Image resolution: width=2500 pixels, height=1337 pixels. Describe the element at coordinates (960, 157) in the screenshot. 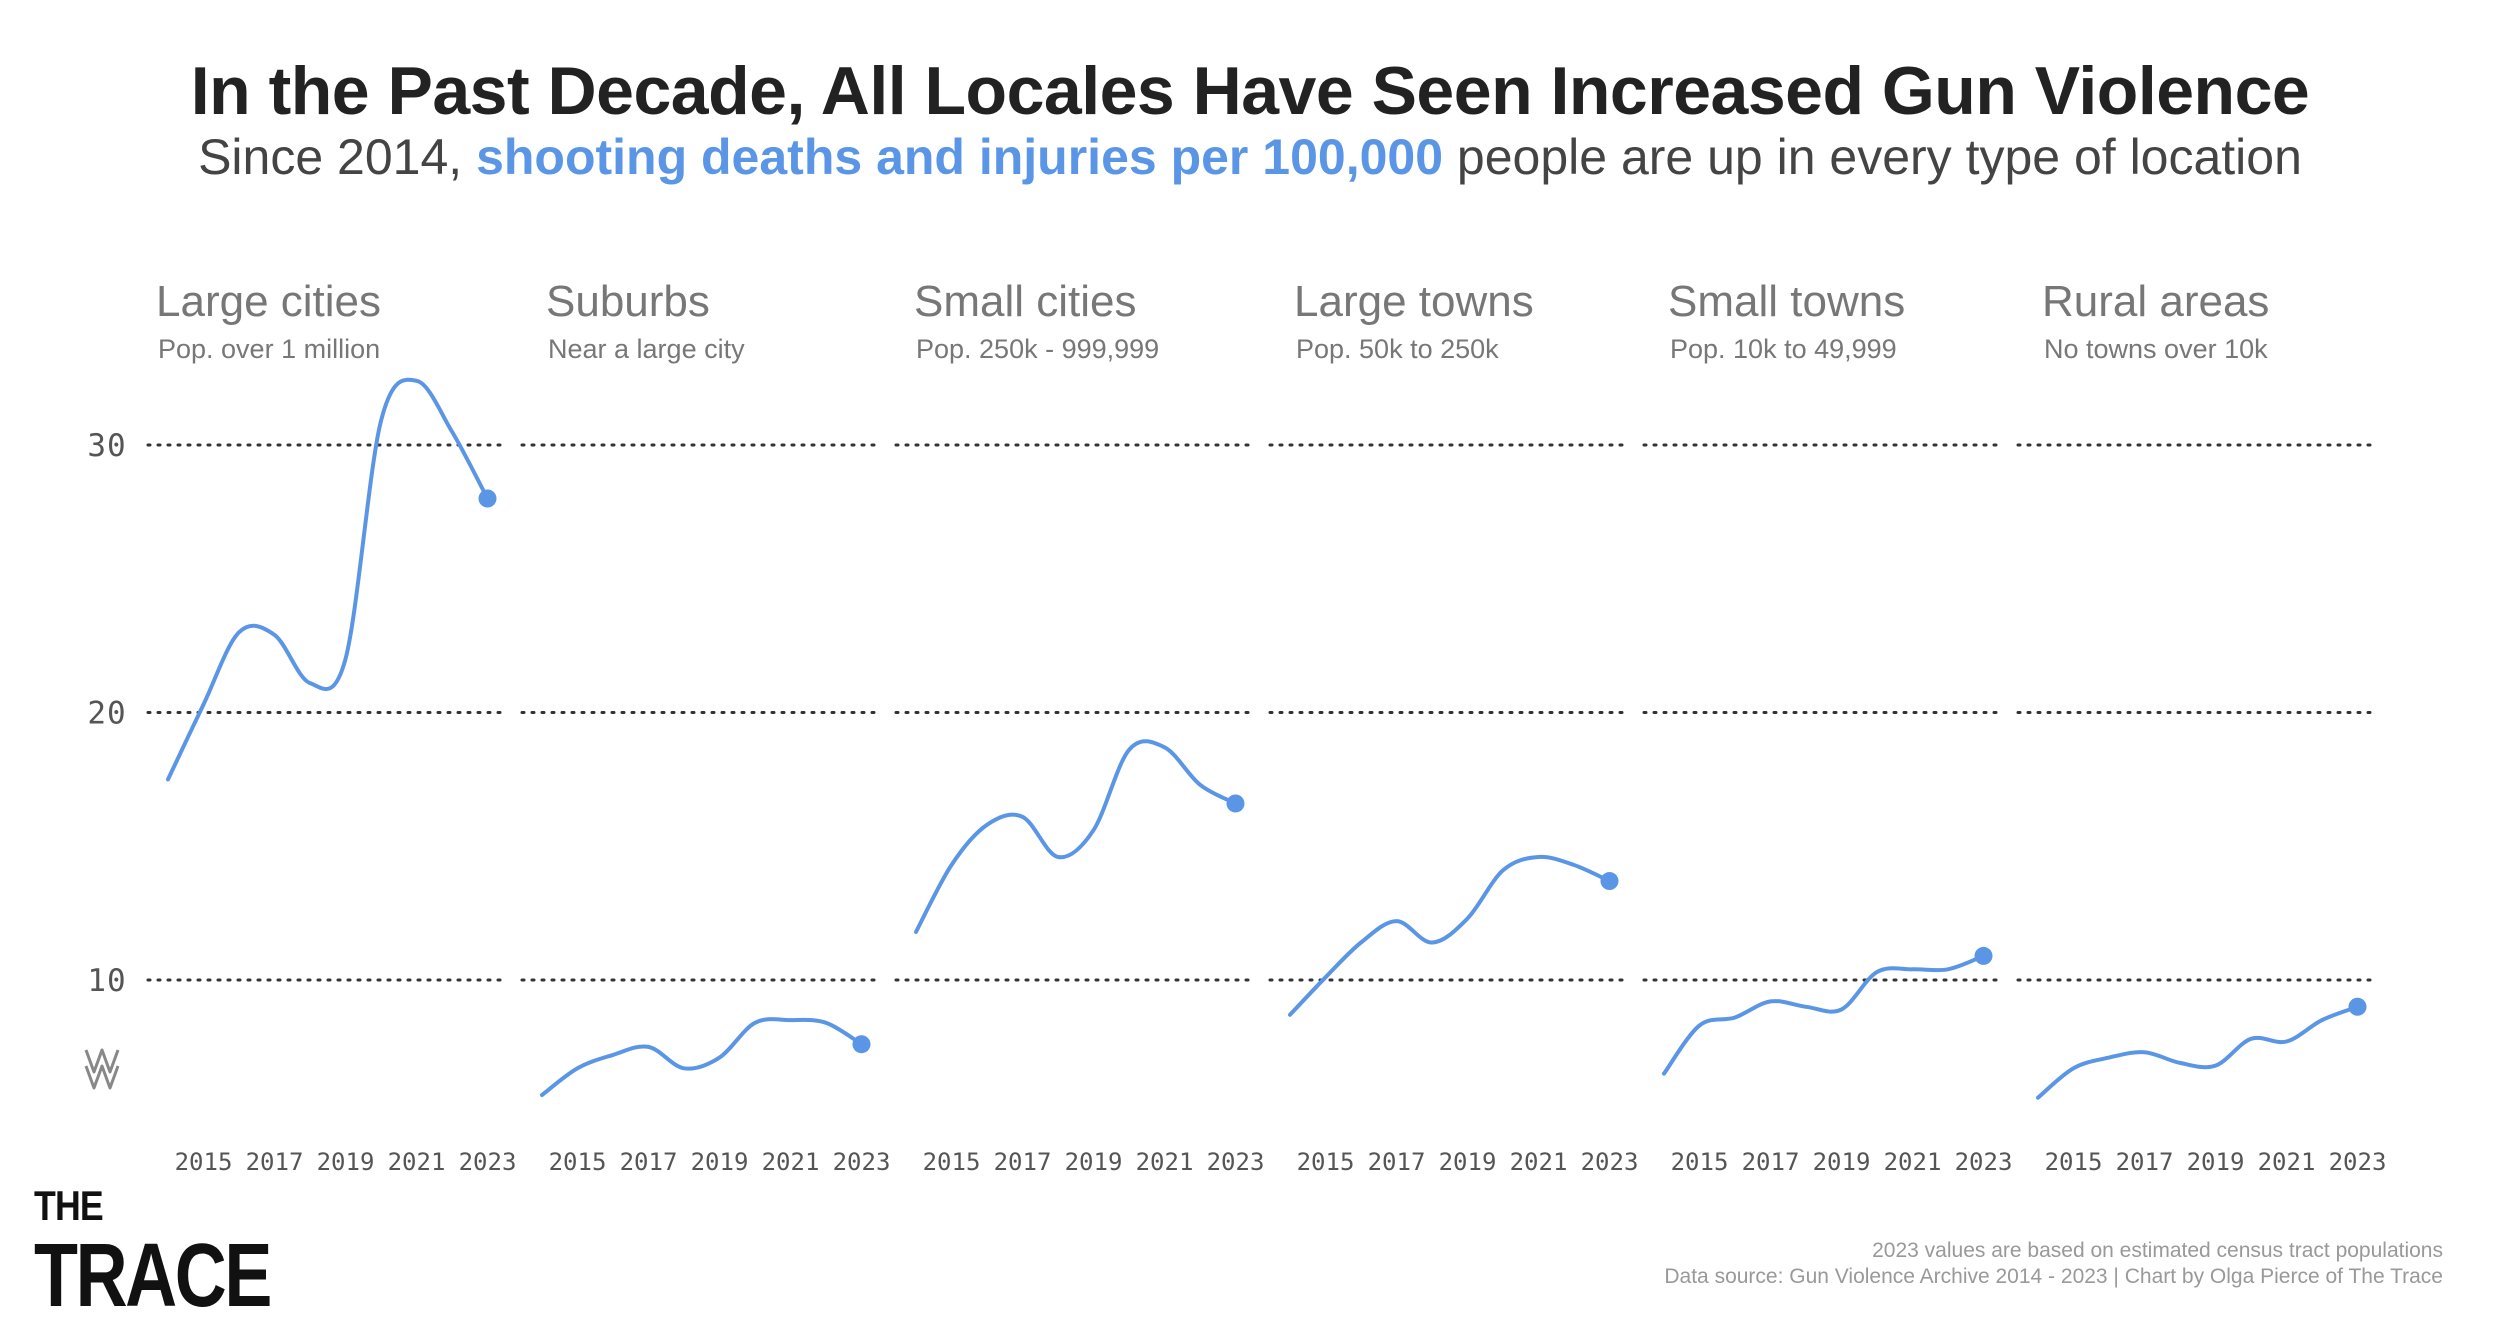

I see `subtitle-highlight: shooting deaths and injuries per 100,000` at that location.